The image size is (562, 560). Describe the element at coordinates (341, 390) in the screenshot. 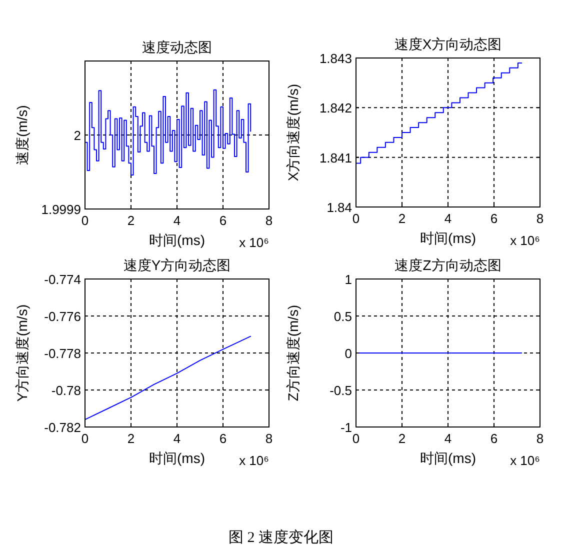

I see `y-tick-label: -0.5` at that location.